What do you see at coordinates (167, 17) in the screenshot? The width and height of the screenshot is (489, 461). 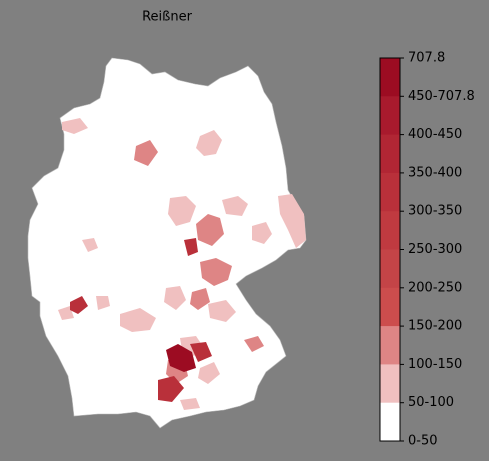 I see `map-title: Reißner` at bounding box center [167, 17].